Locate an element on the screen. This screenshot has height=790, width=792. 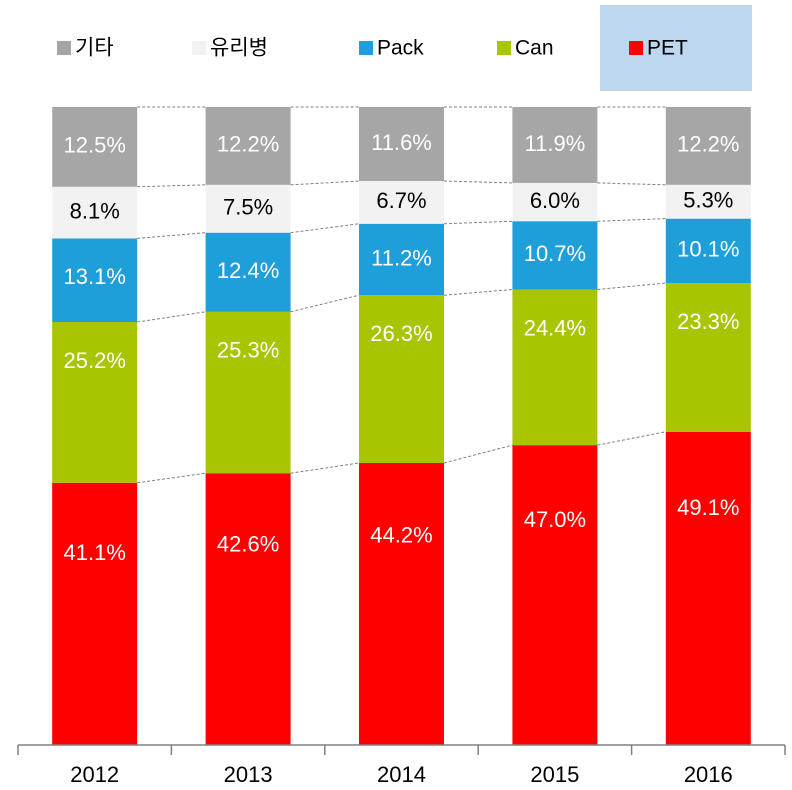
value-label: 26.3% is located at coordinates (401, 333).